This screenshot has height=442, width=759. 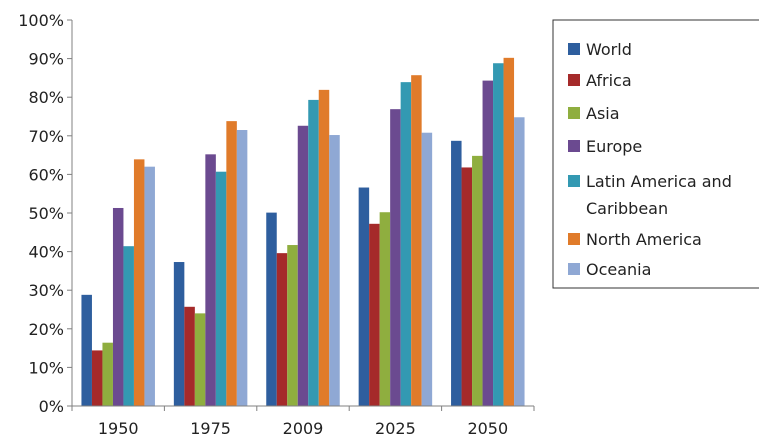 What do you see at coordinates (97, 378) in the screenshot?
I see `bar-africa-1950` at bounding box center [97, 378].